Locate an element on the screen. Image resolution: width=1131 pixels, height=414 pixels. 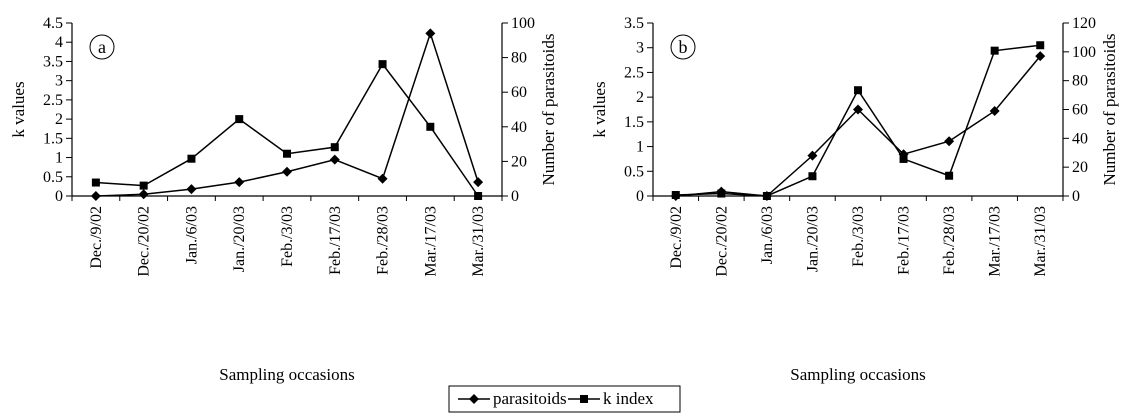
series-line is located at coordinates (858, 120).